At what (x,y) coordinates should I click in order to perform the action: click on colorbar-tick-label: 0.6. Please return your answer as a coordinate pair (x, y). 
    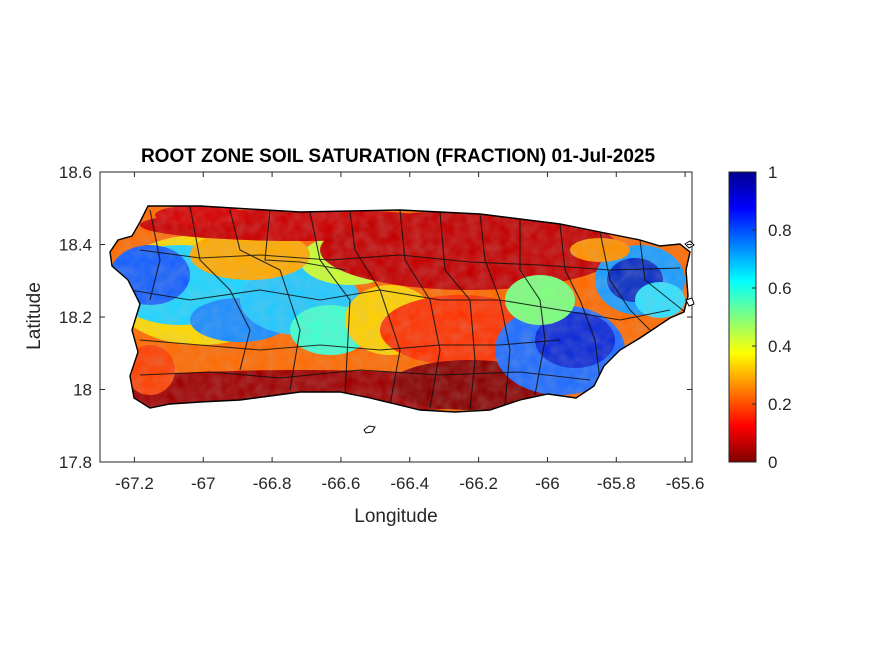
    Looking at the image, I should click on (780, 288).